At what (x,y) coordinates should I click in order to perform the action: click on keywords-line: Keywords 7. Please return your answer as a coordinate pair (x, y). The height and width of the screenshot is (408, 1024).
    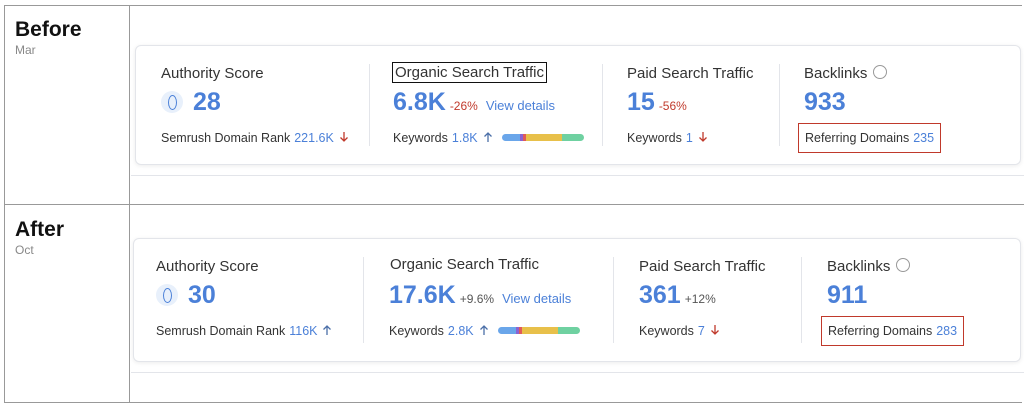
    Looking at the image, I should click on (680, 331).